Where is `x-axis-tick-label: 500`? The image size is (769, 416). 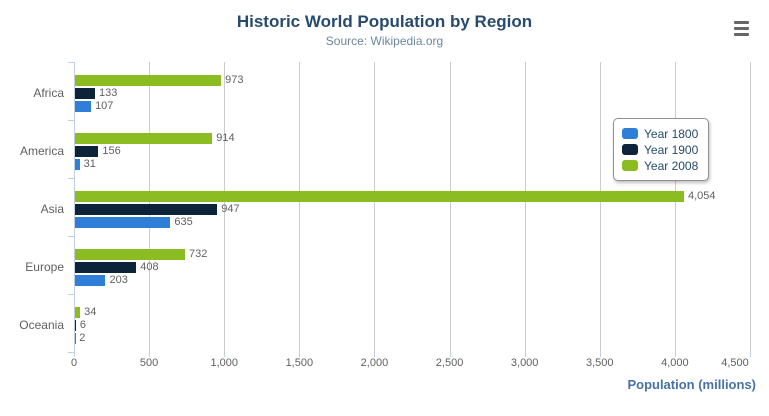
x-axis-tick-label: 500 is located at coordinates (149, 363).